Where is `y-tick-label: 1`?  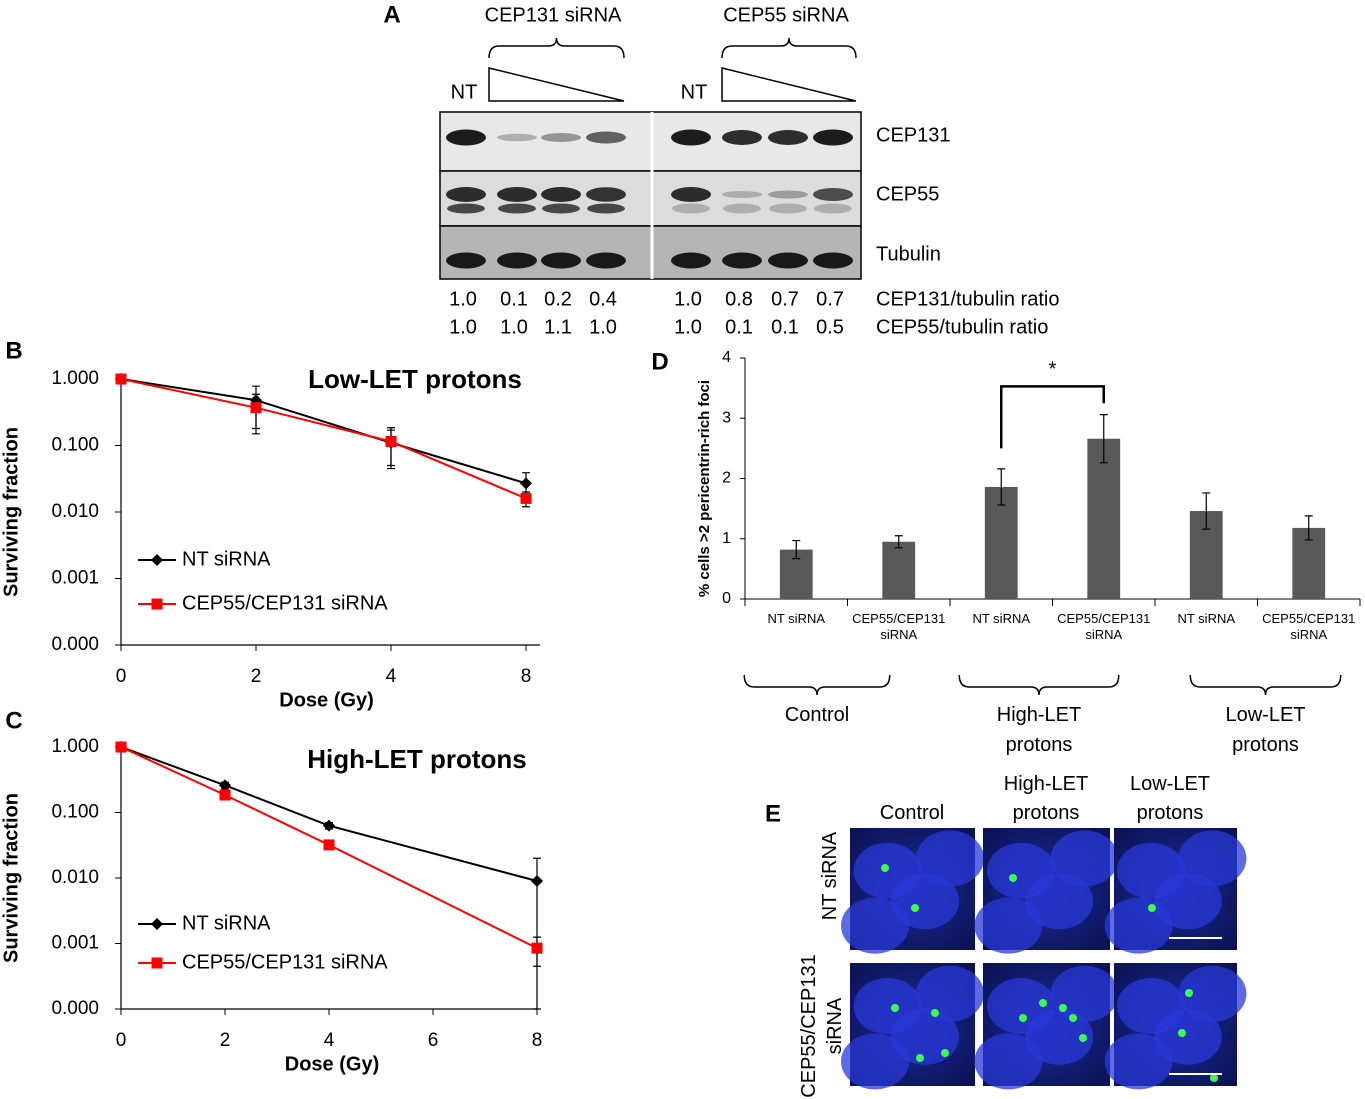
y-tick-label: 1 is located at coordinates (726, 538).